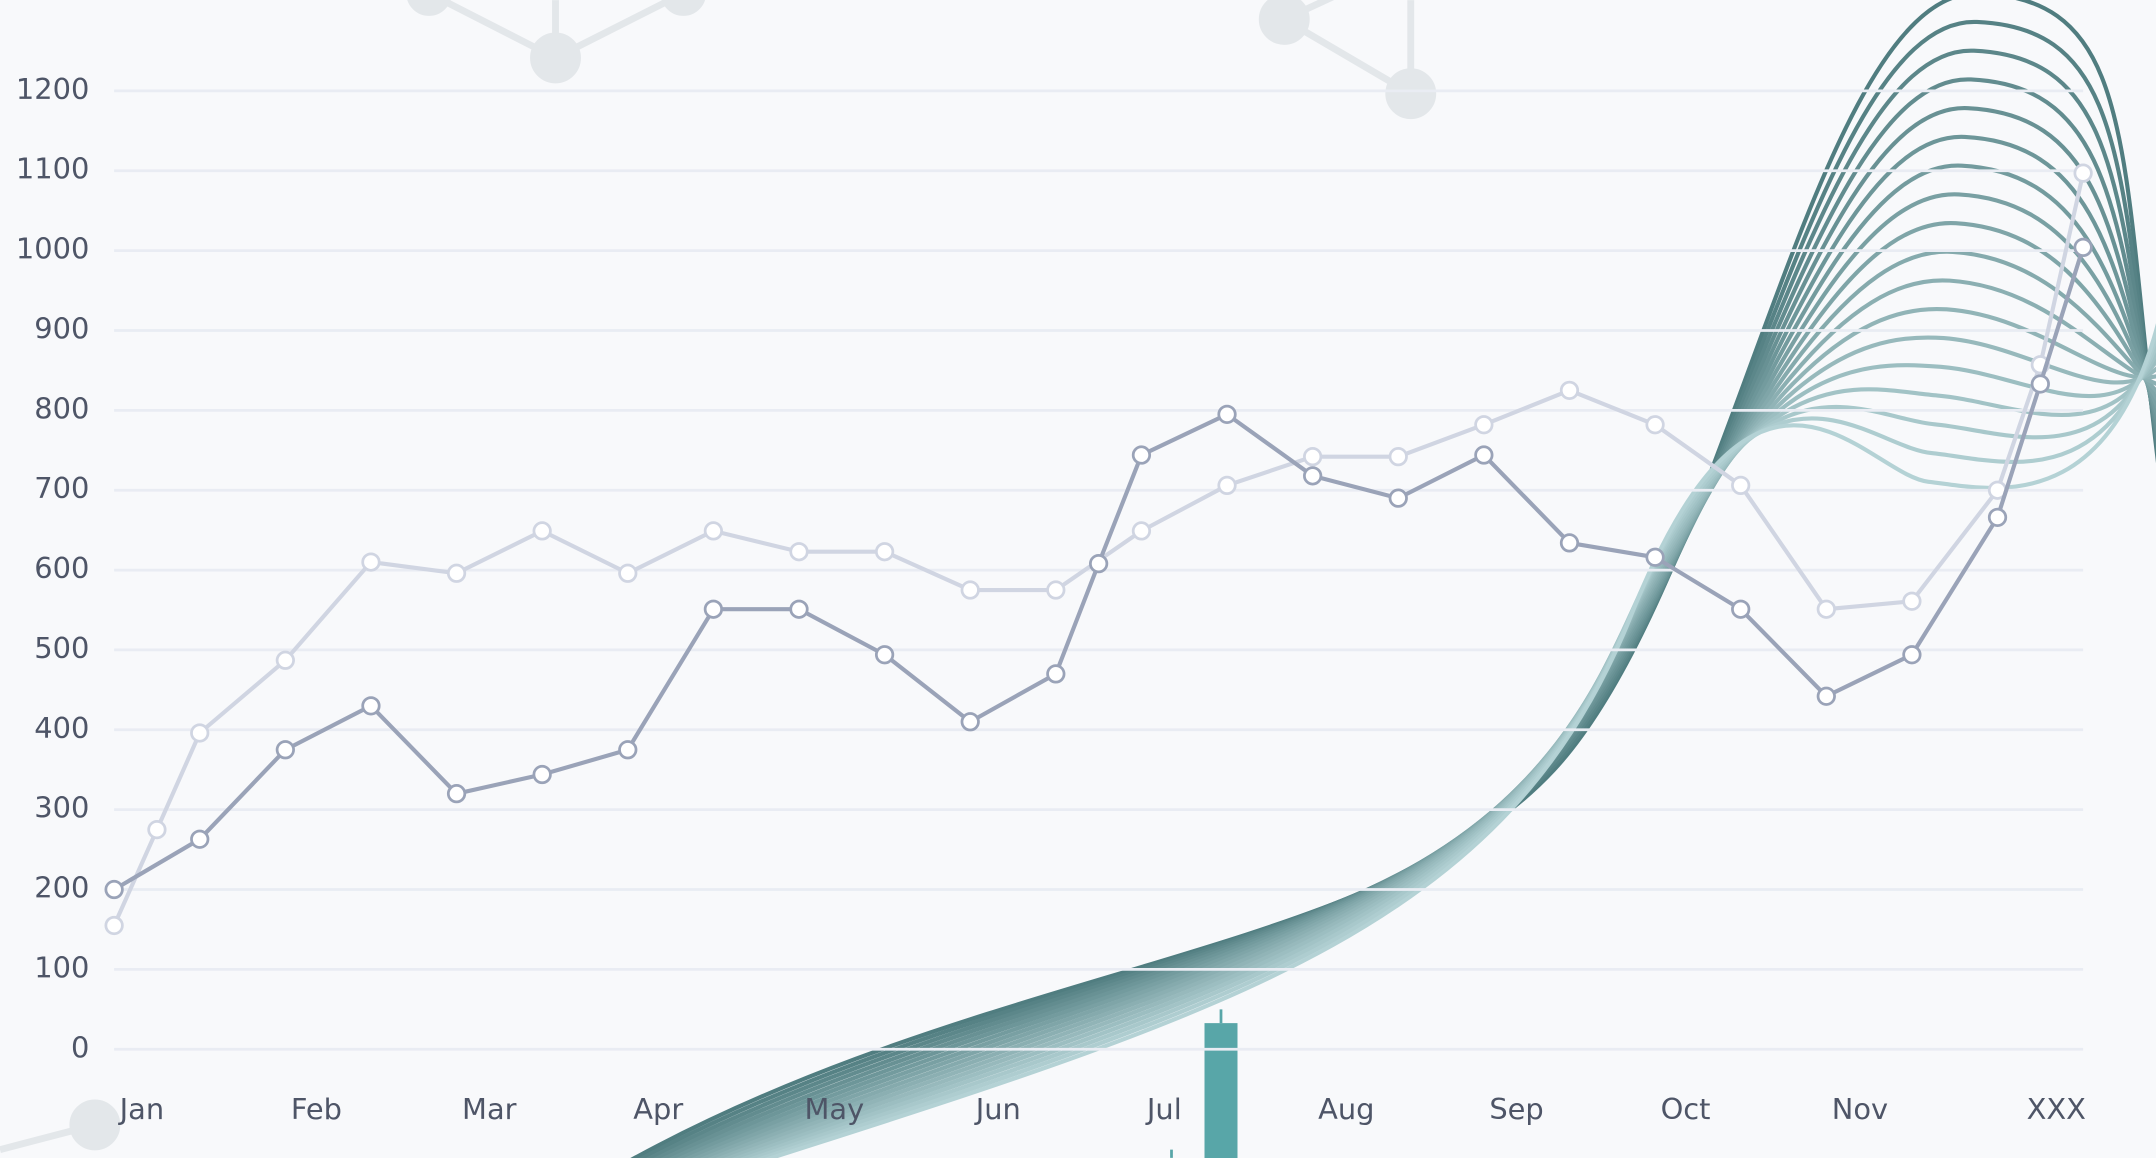 Image resolution: width=2156 pixels, height=1158 pixels. Describe the element at coordinates (61, 648) in the screenshot. I see `y-tick-label: 500` at that location.